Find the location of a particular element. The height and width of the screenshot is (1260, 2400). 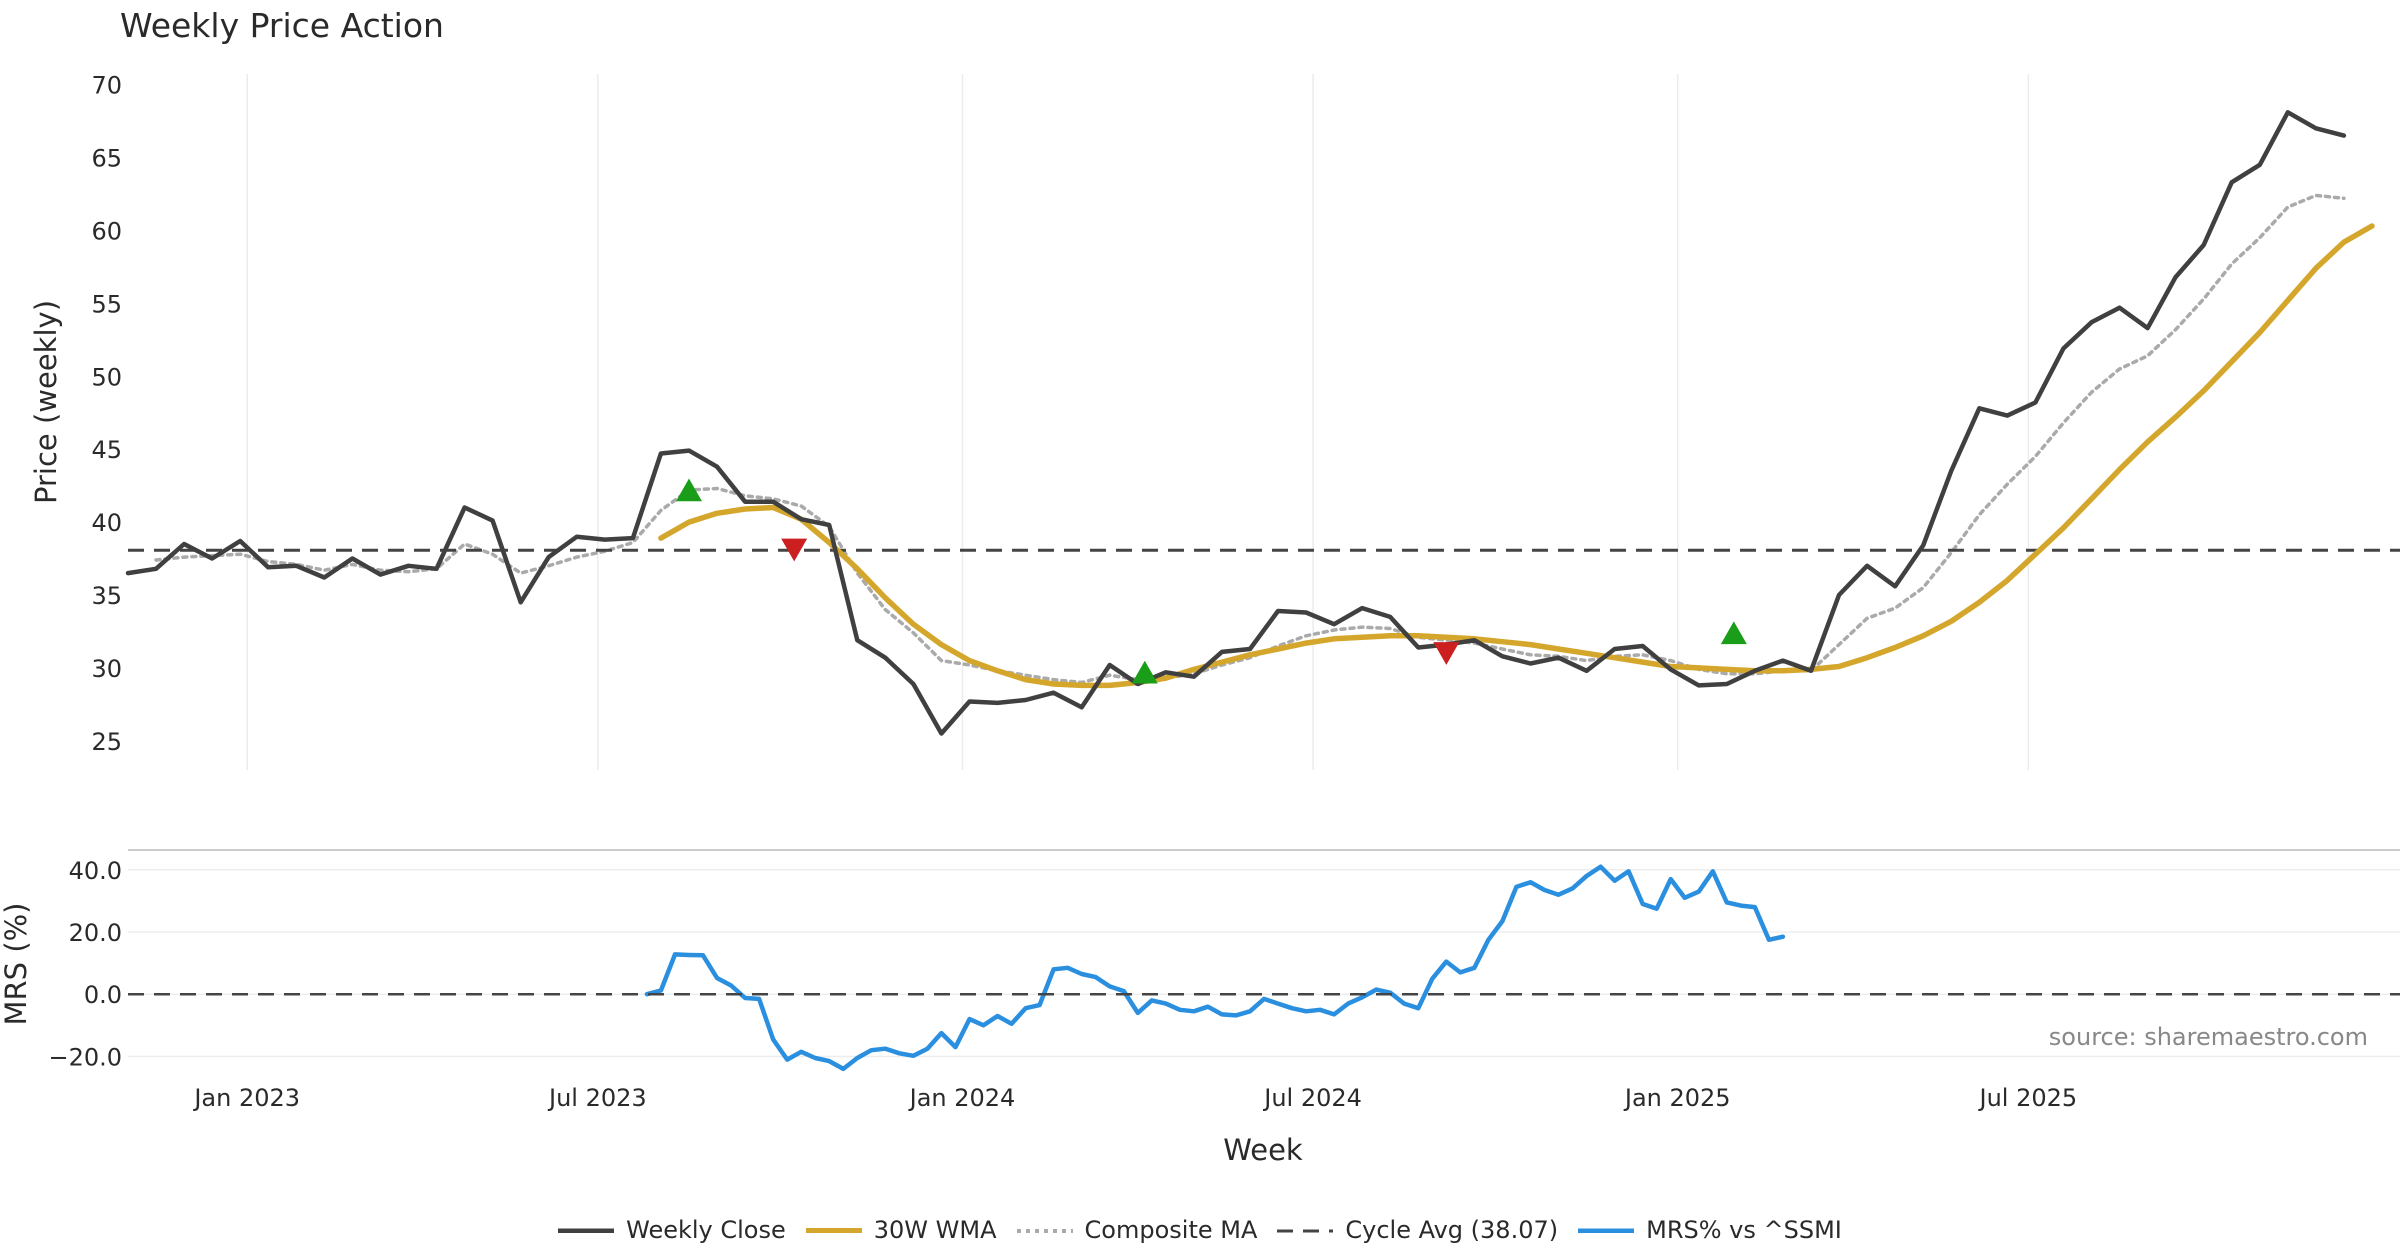

price-y-tick-label: 30 is located at coordinates (106, 669).